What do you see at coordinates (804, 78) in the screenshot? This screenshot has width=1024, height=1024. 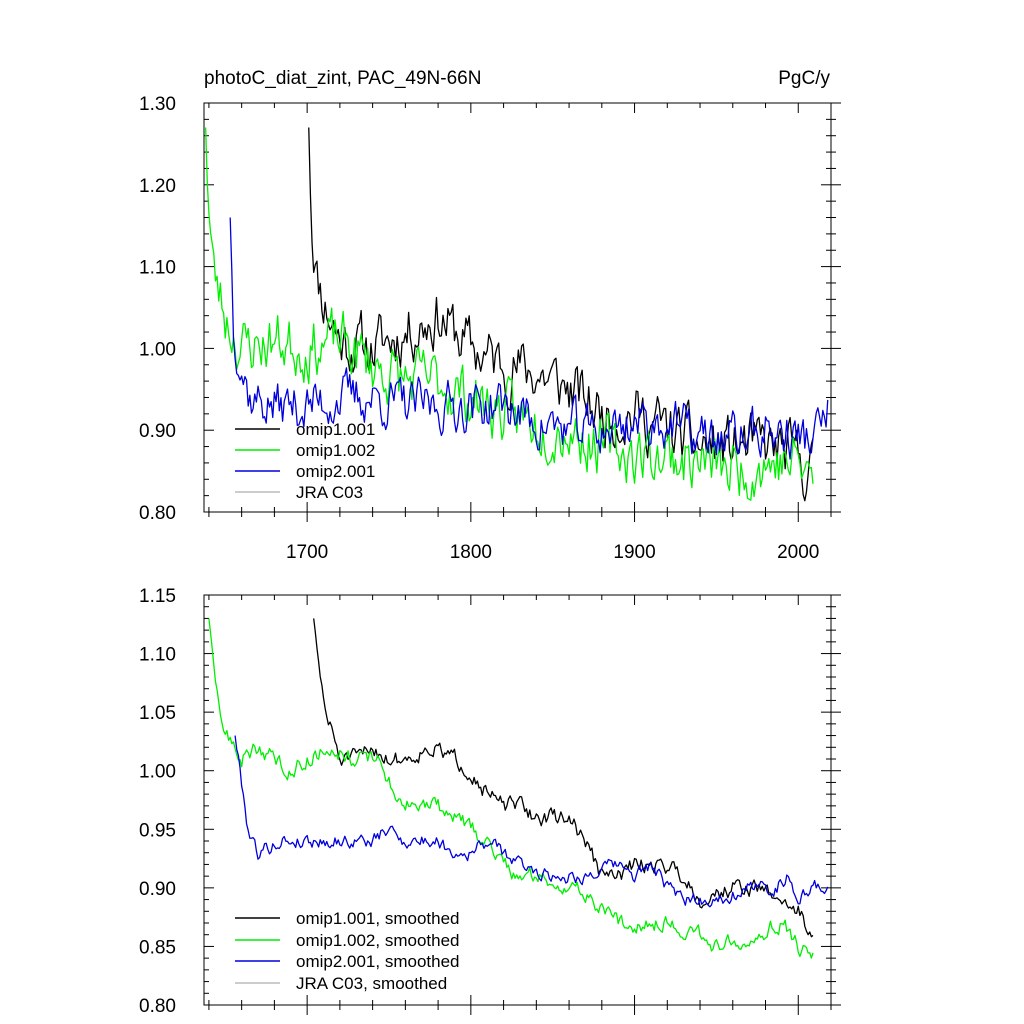 I see `top-panel-units: PgC/y` at bounding box center [804, 78].